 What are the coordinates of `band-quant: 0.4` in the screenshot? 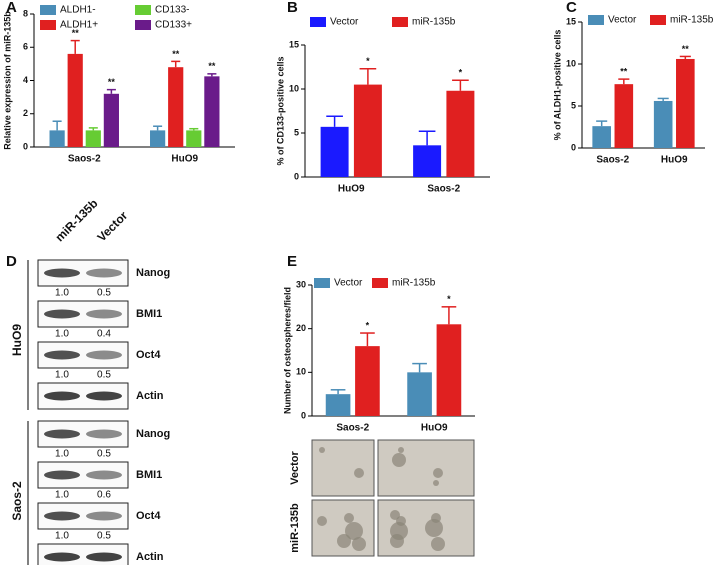 It's located at (104, 334).